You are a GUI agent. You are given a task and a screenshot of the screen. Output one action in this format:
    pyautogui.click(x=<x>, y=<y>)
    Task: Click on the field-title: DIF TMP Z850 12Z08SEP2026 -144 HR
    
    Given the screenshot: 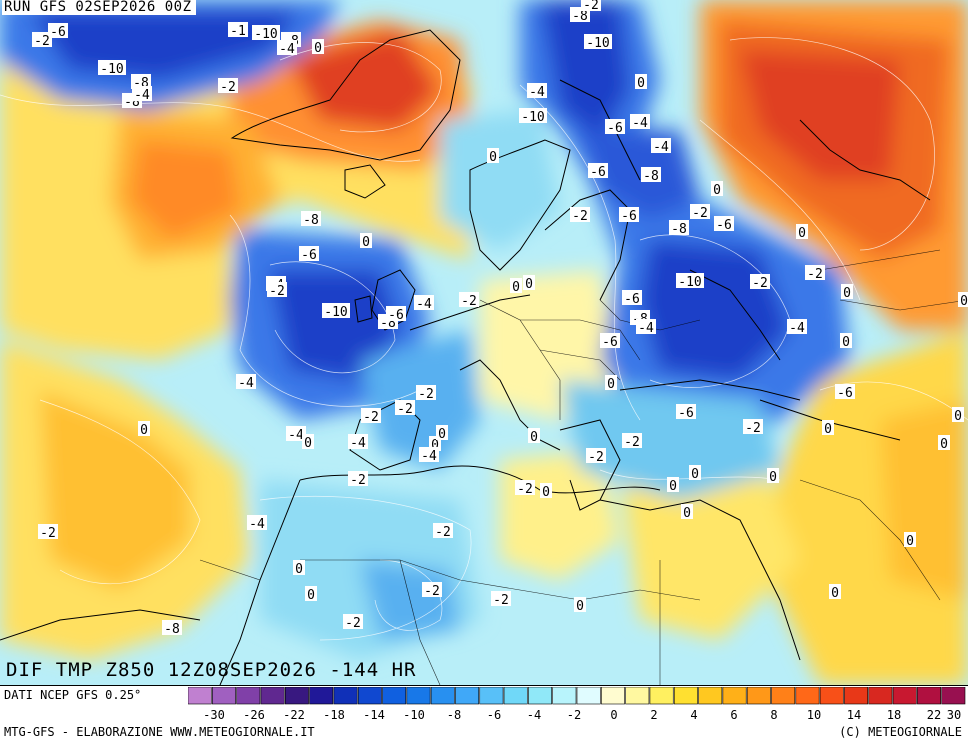 What is the action you would take?
    pyautogui.click(x=211, y=670)
    